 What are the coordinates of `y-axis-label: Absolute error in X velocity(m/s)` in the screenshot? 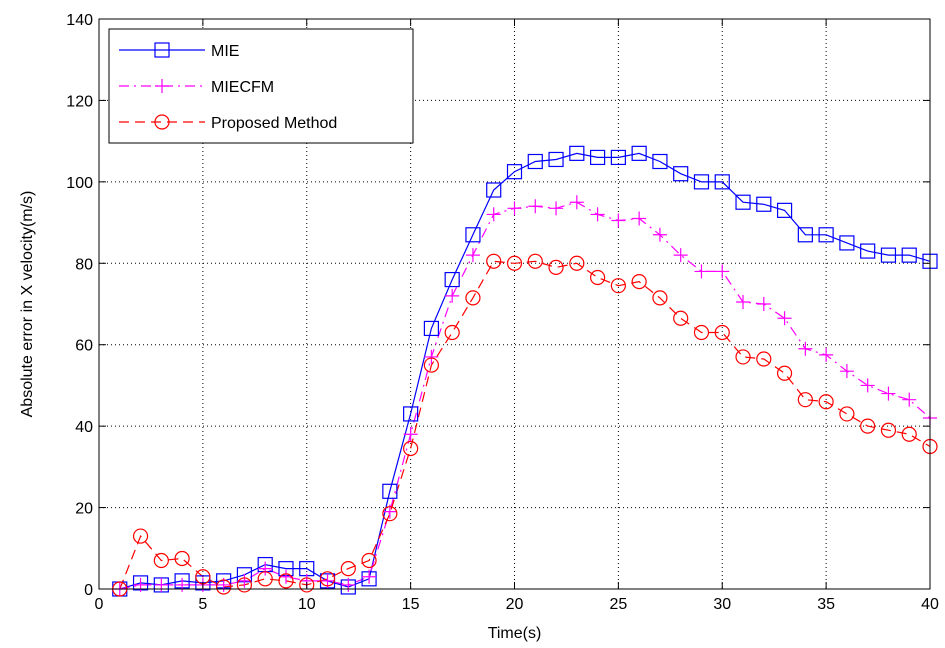 It's located at (27, 304).